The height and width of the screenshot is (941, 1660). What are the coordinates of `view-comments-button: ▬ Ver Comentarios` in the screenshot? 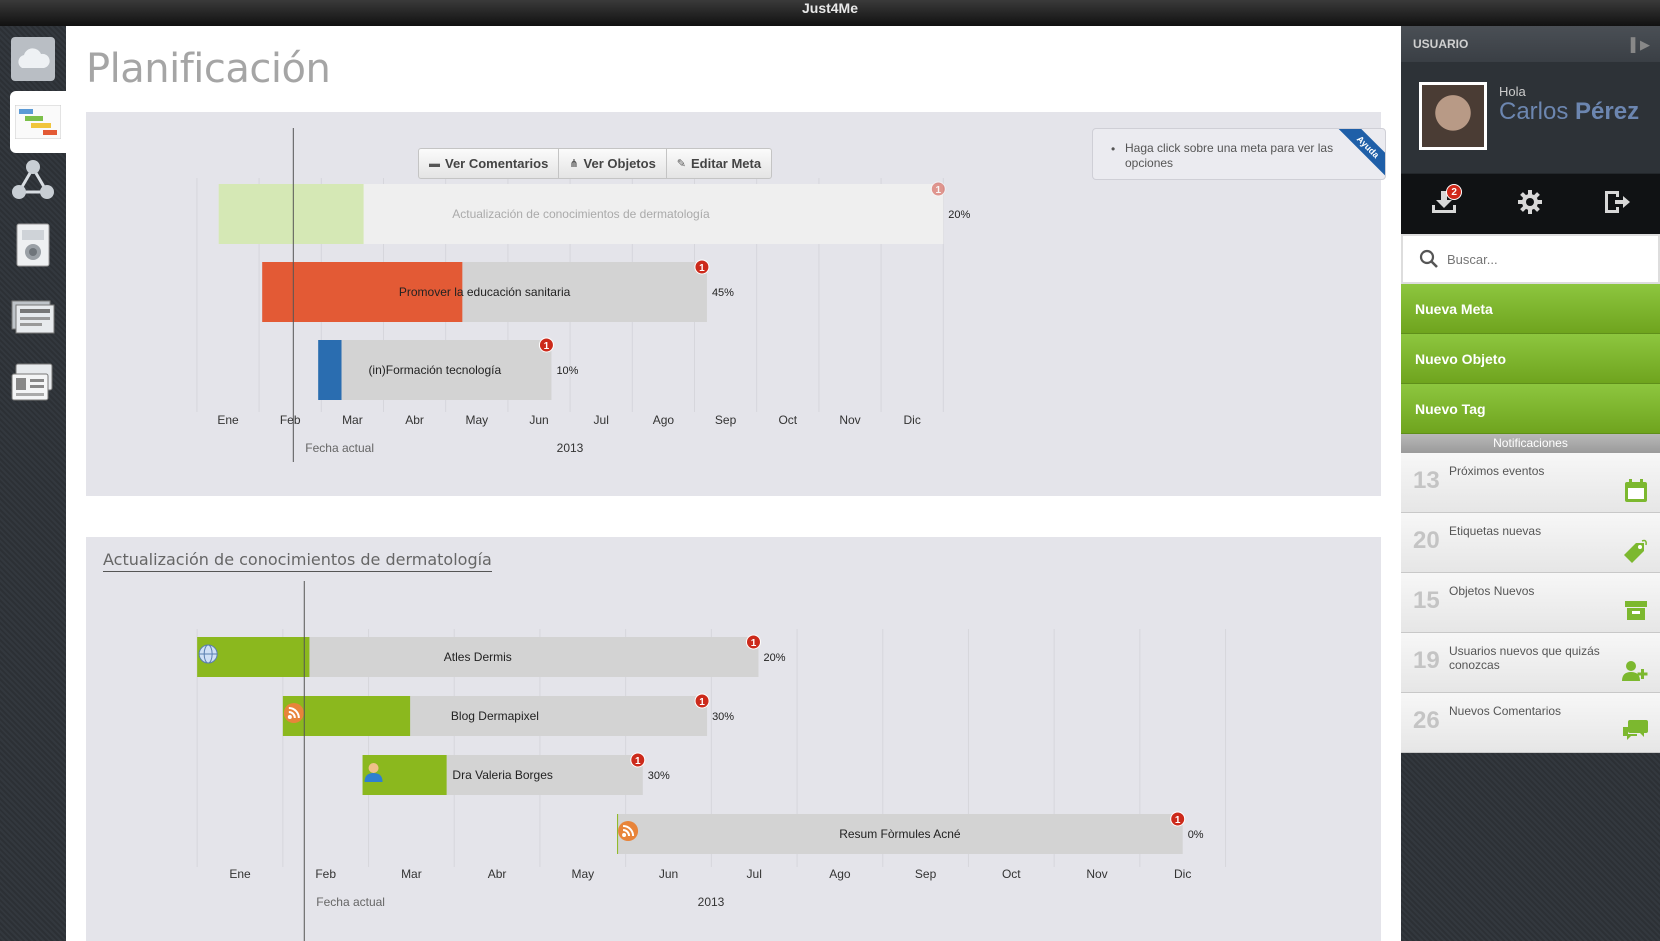 It's located at (489, 163).